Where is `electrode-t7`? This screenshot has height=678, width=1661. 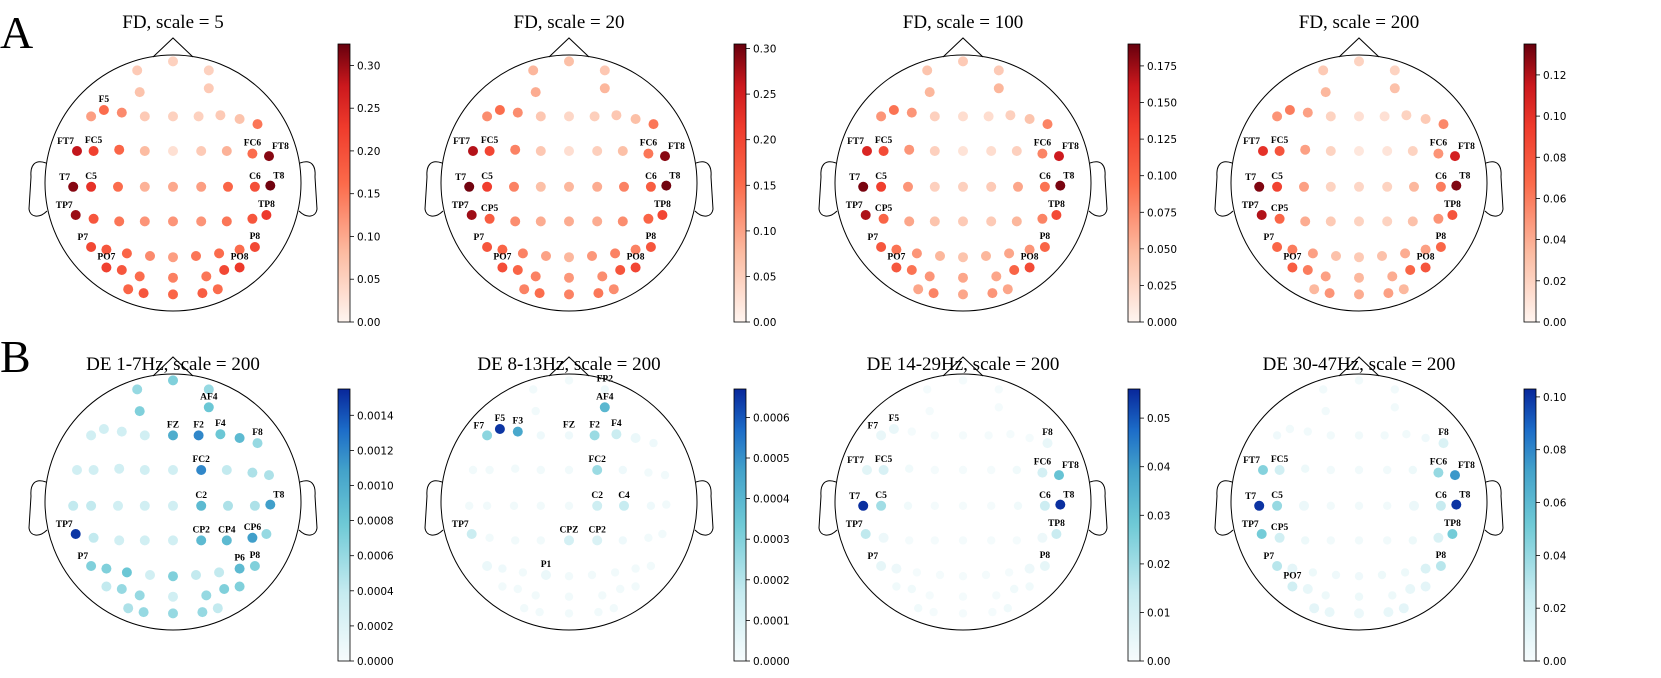 electrode-t7 is located at coordinates (1259, 505).